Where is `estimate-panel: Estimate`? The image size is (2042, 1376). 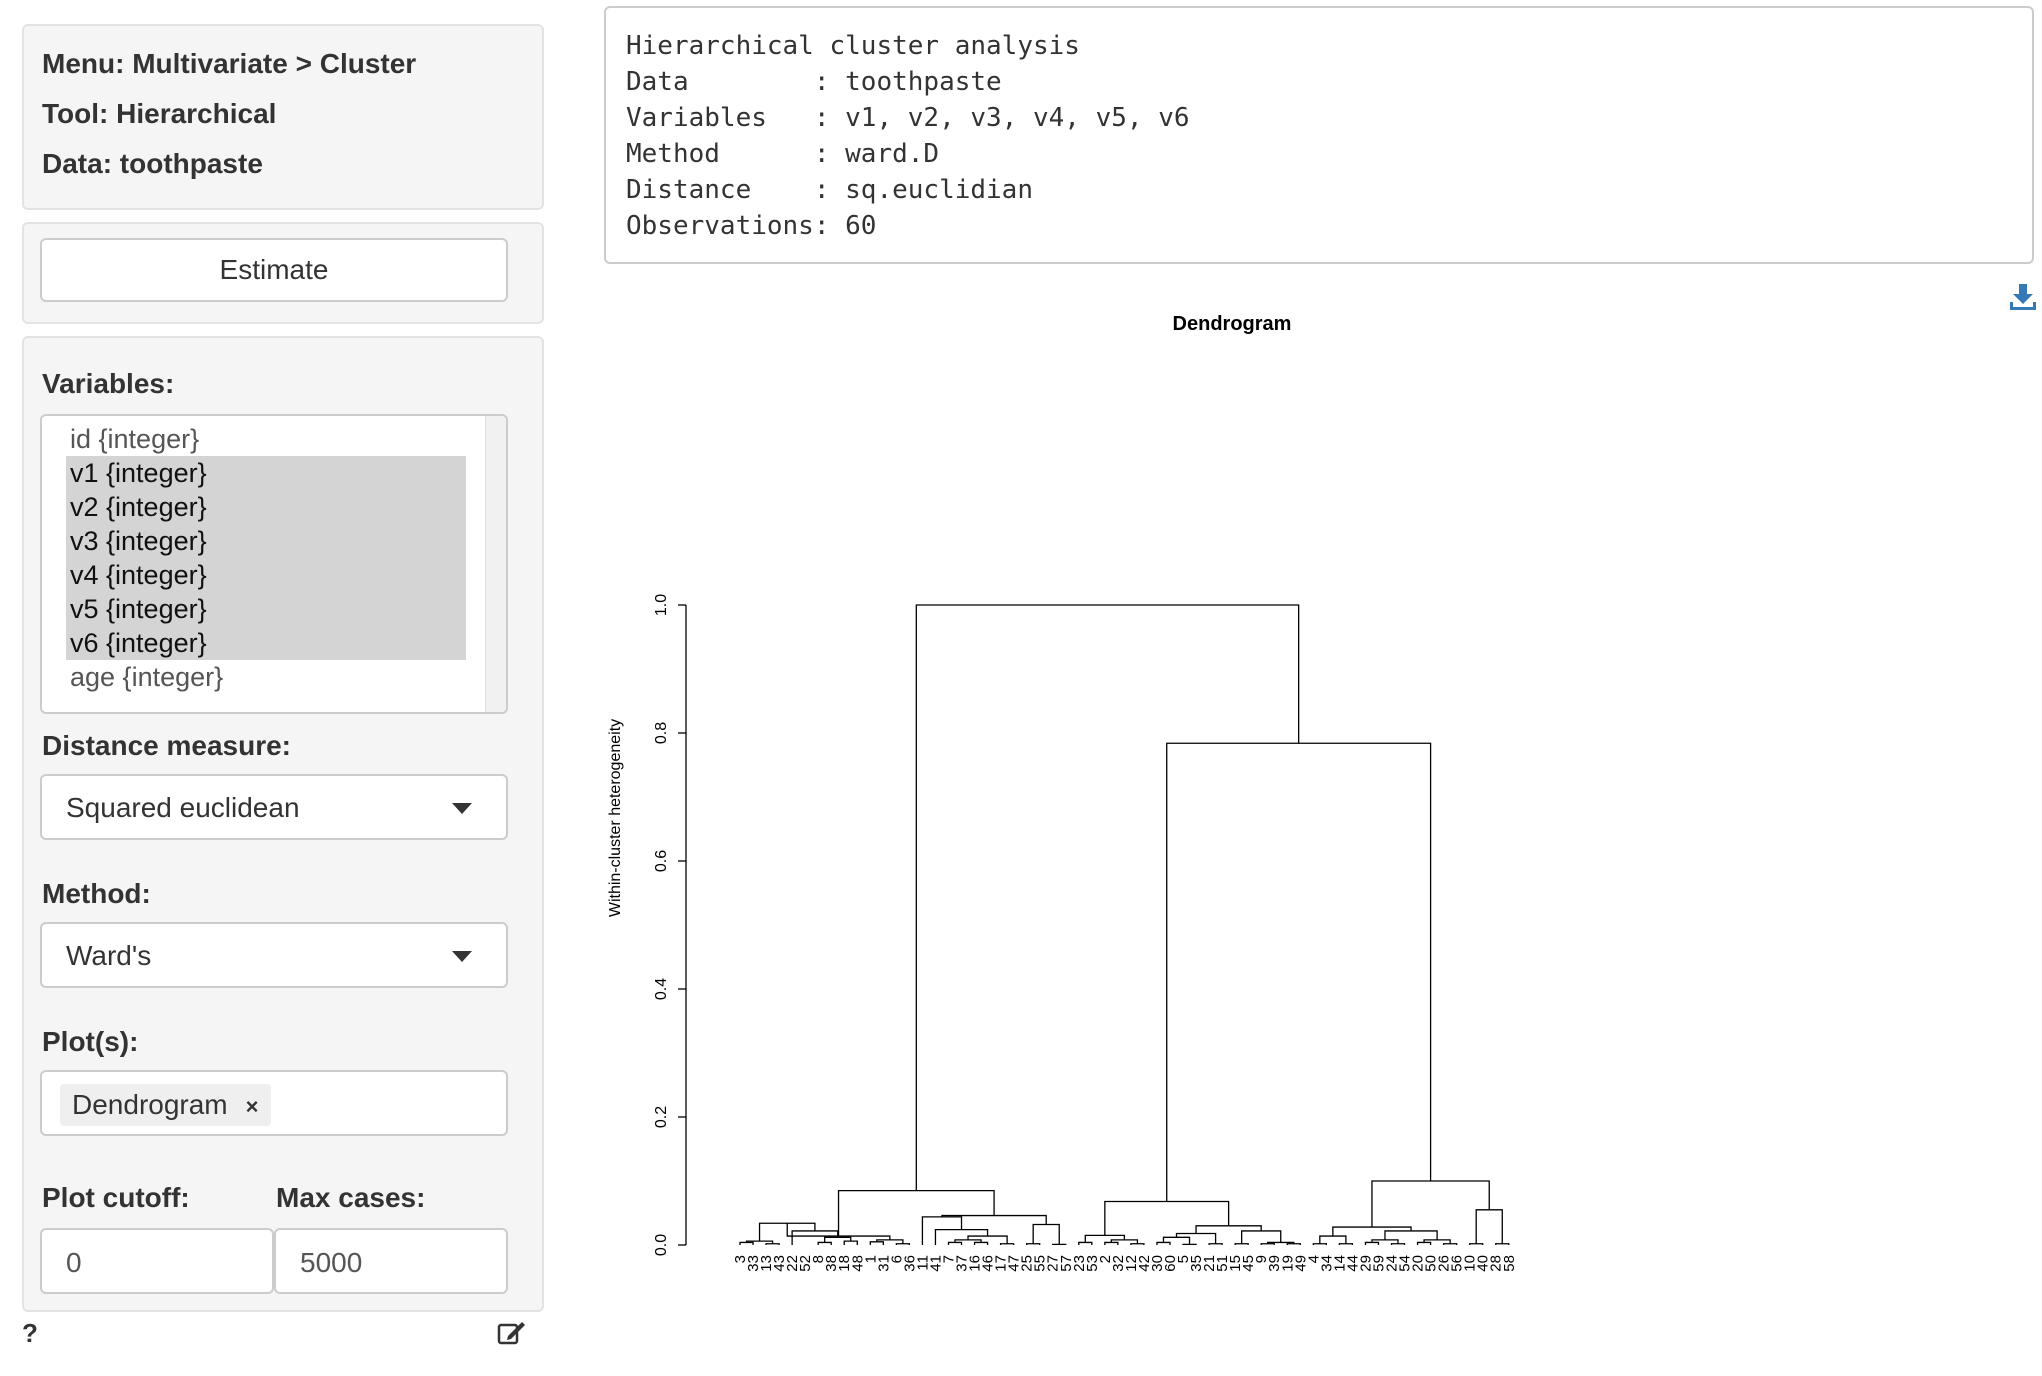
estimate-panel: Estimate is located at coordinates (283, 273).